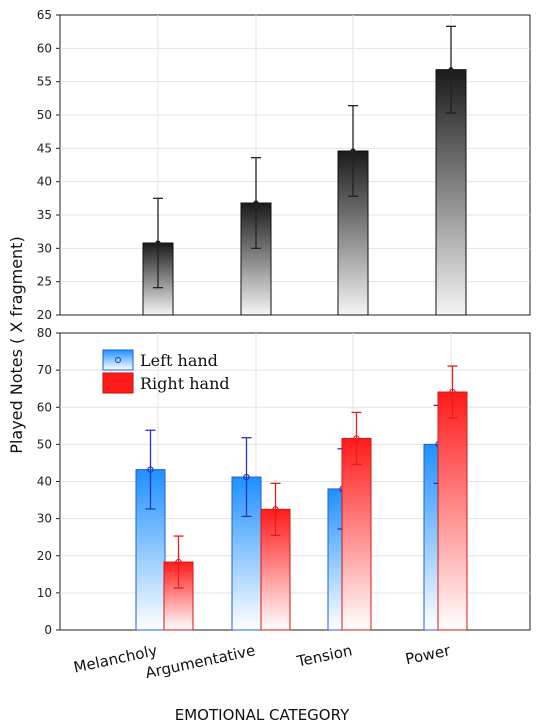 Image resolution: width=550 pixels, height=728 pixels. I want to click on legend-label-left: Left hand, so click(179, 360).